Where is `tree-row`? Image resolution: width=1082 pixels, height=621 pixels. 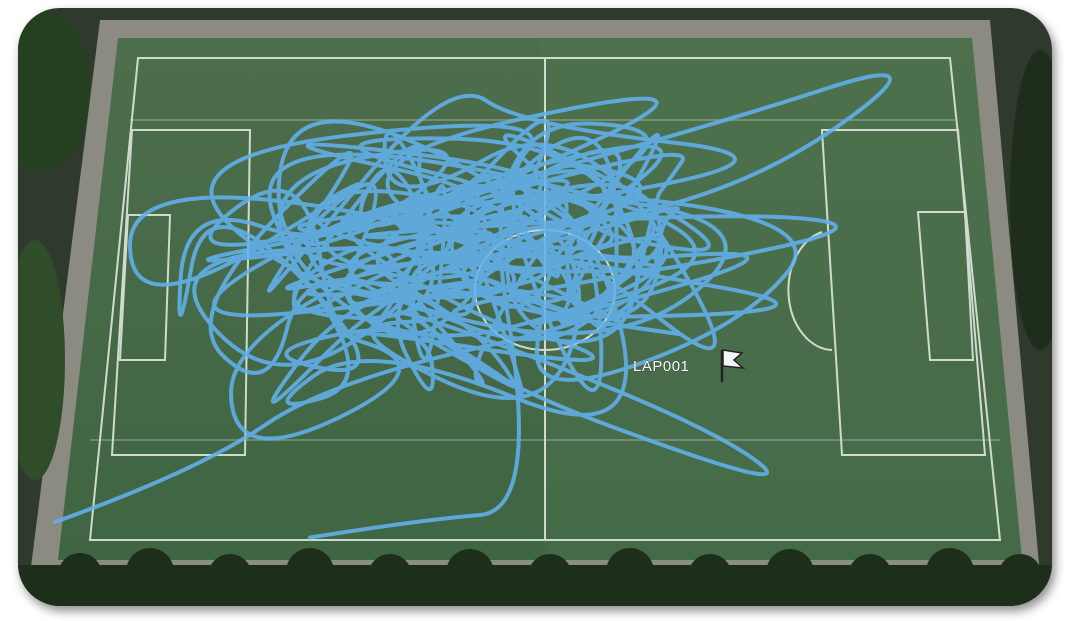
tree-row is located at coordinates (535, 577).